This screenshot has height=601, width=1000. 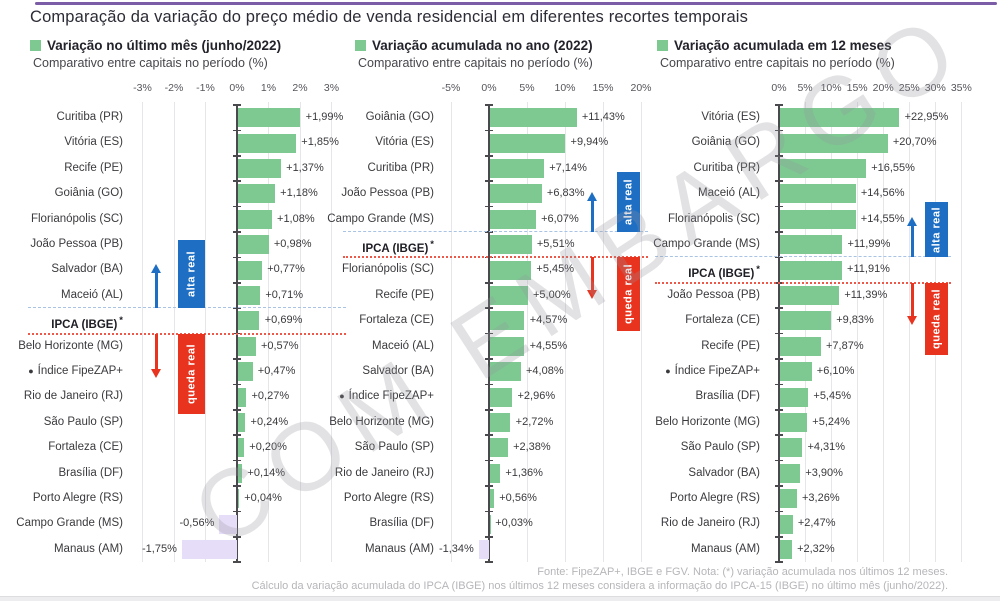 I want to click on row-label: Manaus (AM), so click(x=368, y=549).